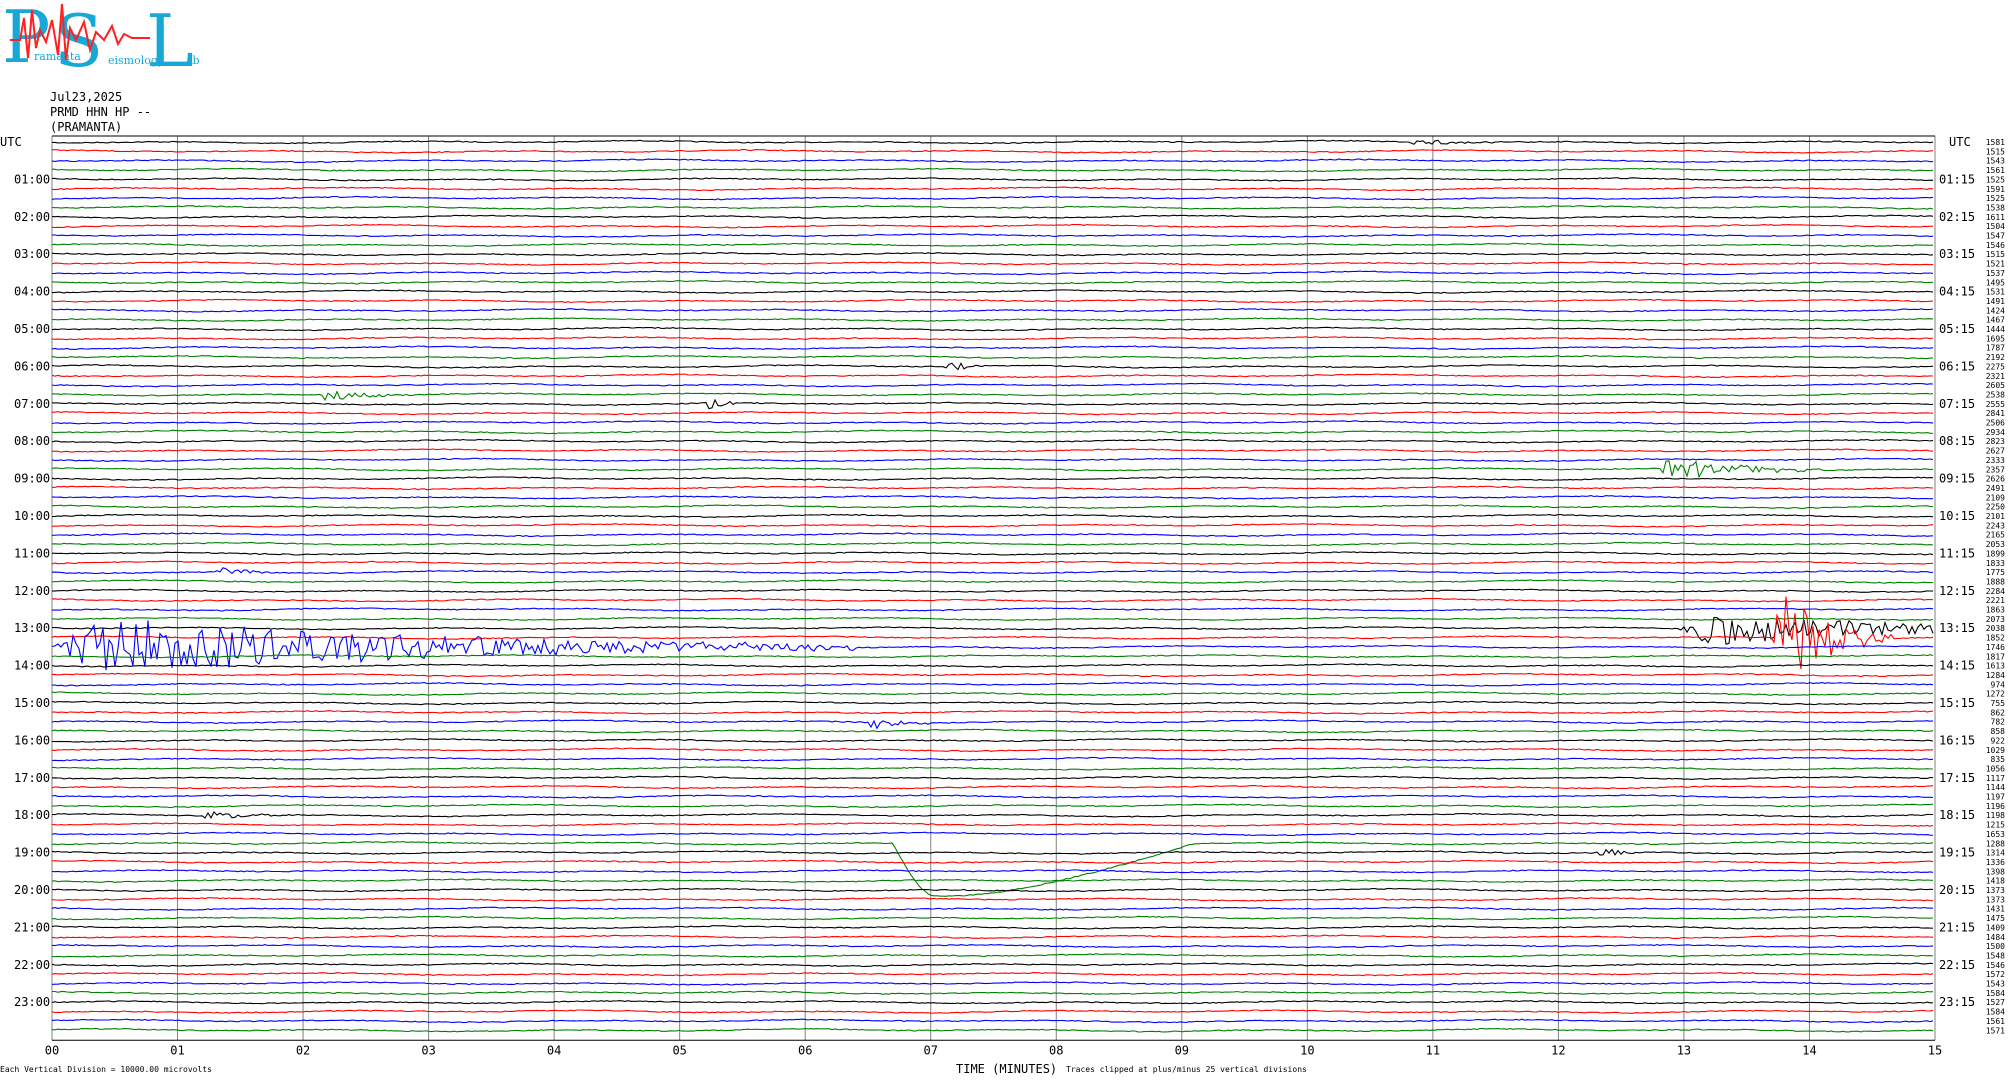 The image size is (2010, 1080). What do you see at coordinates (1995, 264) in the screenshot?
I see `row-mean-label: 1521` at bounding box center [1995, 264].